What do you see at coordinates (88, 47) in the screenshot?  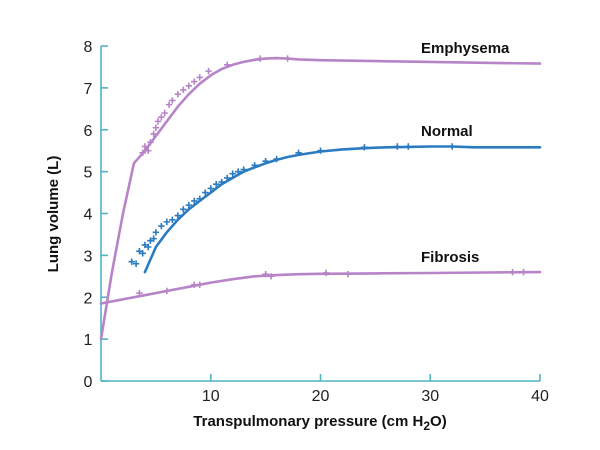 I see `y-tick-label: 8` at bounding box center [88, 47].